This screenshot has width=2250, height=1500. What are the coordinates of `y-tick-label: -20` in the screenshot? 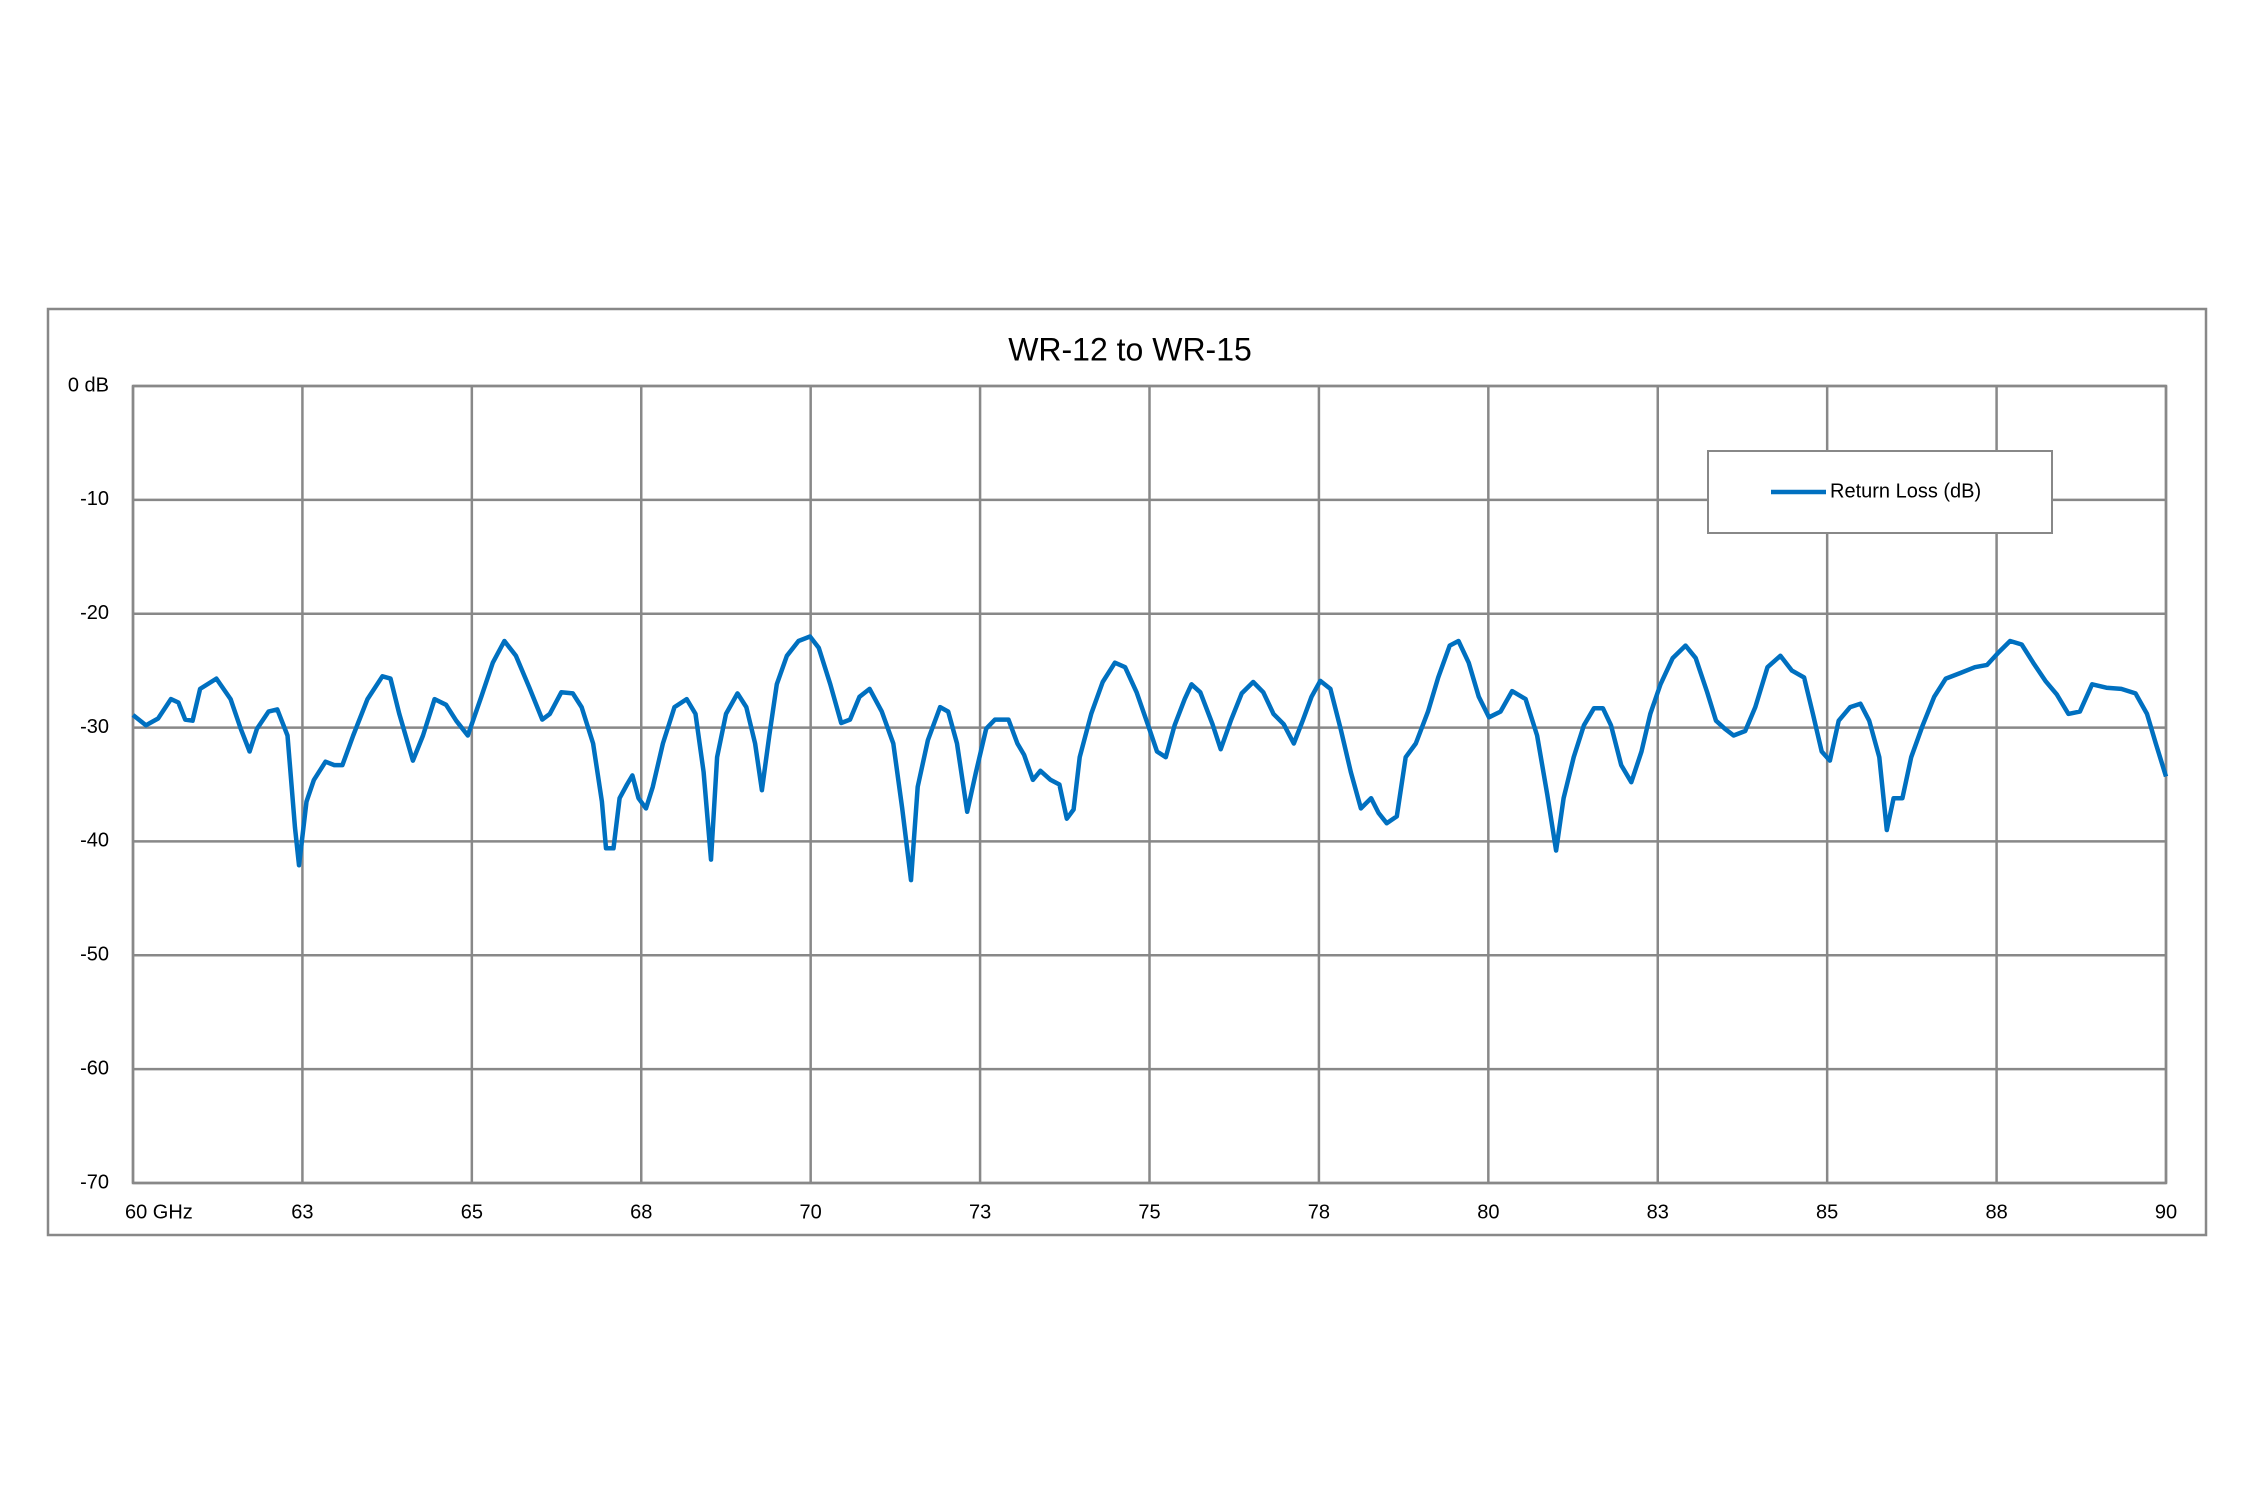 It's located at (94, 613).